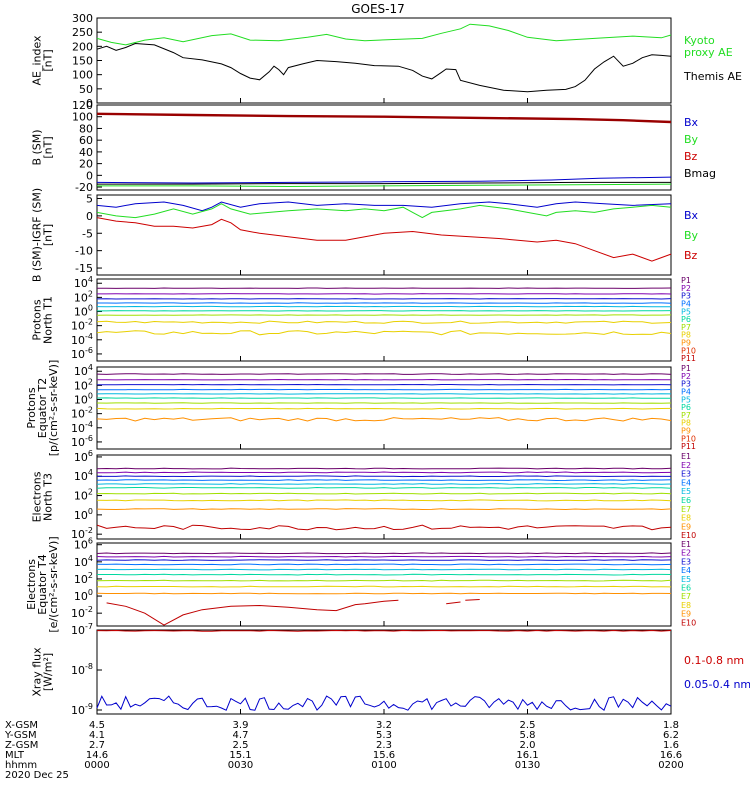  I want to click on series-line-e1, so click(384, 553).